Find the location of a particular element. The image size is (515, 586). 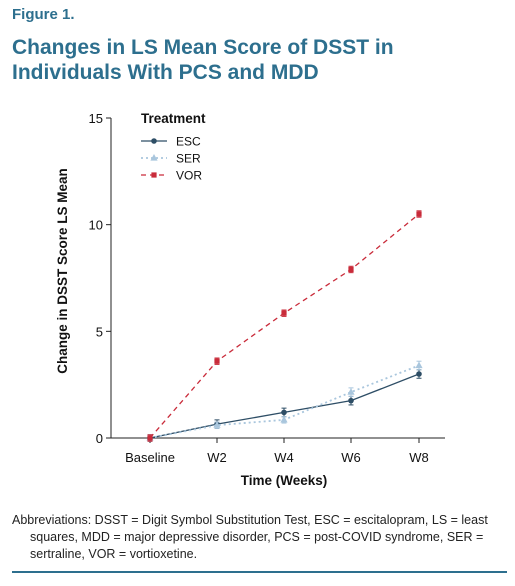

series-esc is located at coordinates (284, 405).